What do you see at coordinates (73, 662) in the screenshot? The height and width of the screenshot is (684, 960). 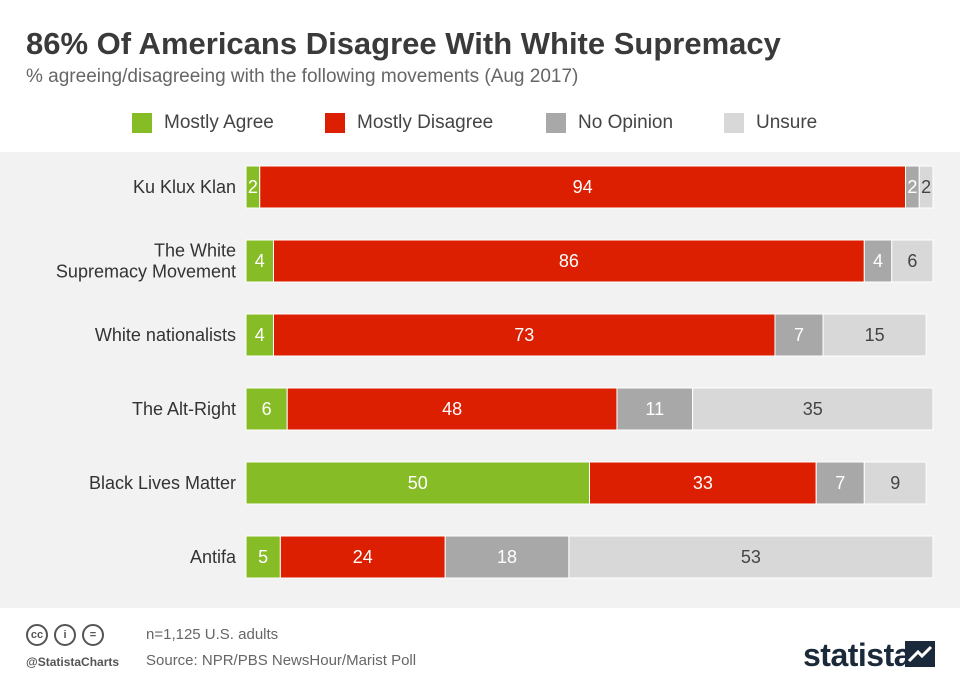 I see `twitter-handle: @StatistaCharts` at bounding box center [73, 662].